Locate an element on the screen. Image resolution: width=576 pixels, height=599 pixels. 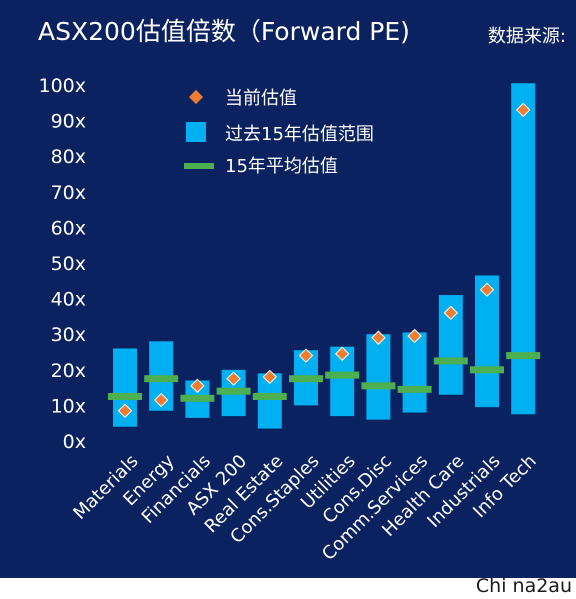
y-tick-label: 0x is located at coordinates (74, 442).